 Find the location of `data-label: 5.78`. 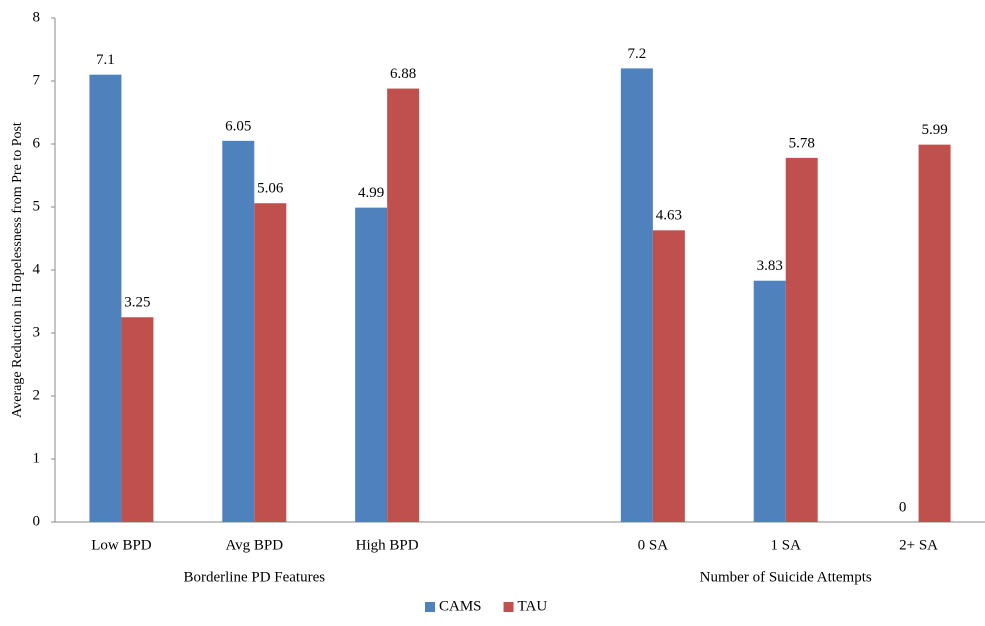

data-label: 5.78 is located at coordinates (802, 143).